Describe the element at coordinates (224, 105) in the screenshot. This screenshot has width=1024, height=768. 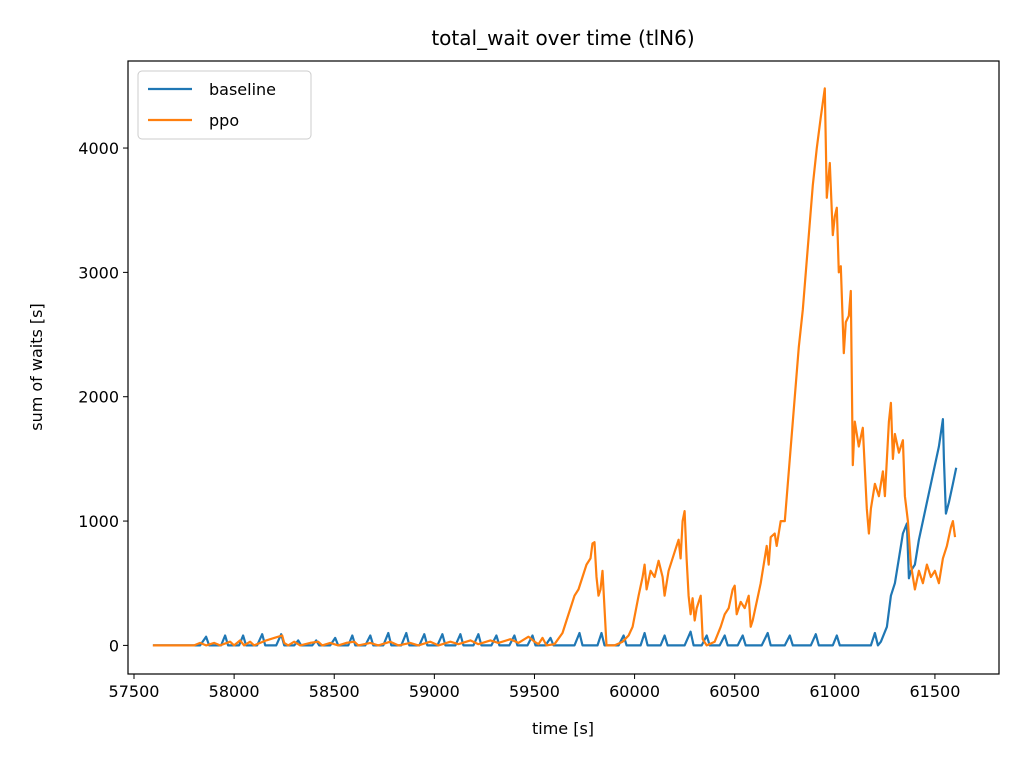
I see `legend: baseline ppo` at that location.